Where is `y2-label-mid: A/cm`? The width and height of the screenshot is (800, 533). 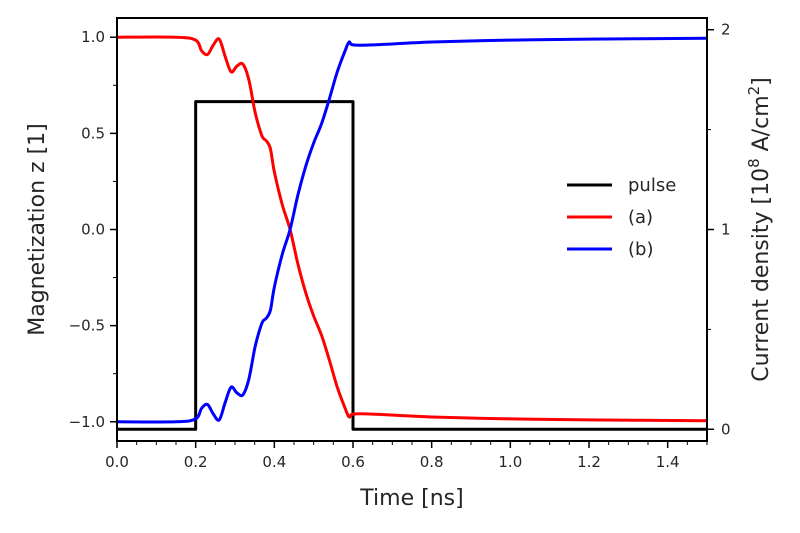 y2-label-mid: A/cm is located at coordinates (761, 126).